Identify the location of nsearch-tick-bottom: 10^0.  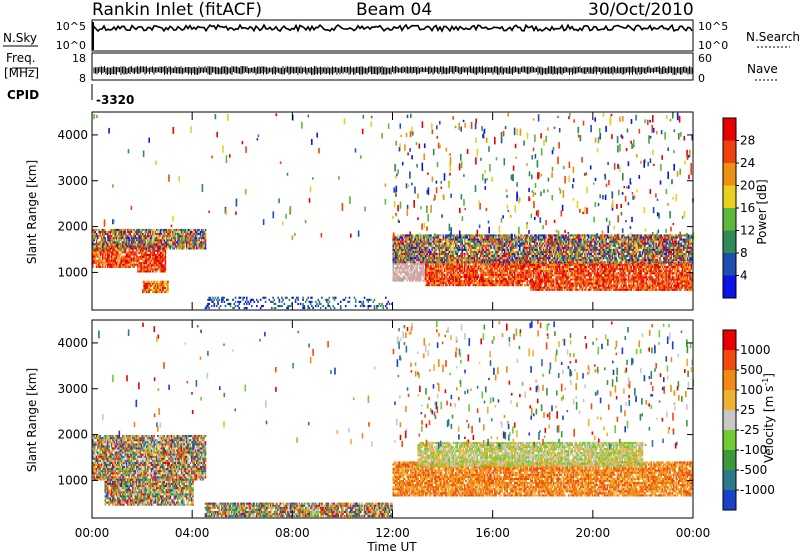
(713, 45).